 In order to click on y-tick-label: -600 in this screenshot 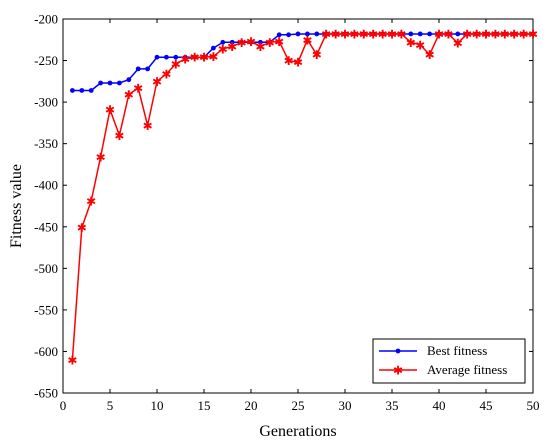, I will do `click(46, 351)`.